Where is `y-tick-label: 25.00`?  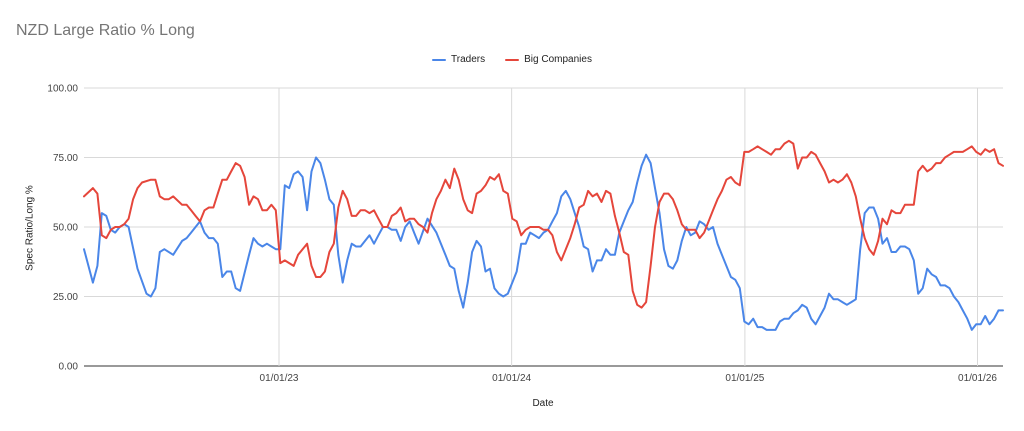
y-tick-label: 25.00 is located at coordinates (65, 297).